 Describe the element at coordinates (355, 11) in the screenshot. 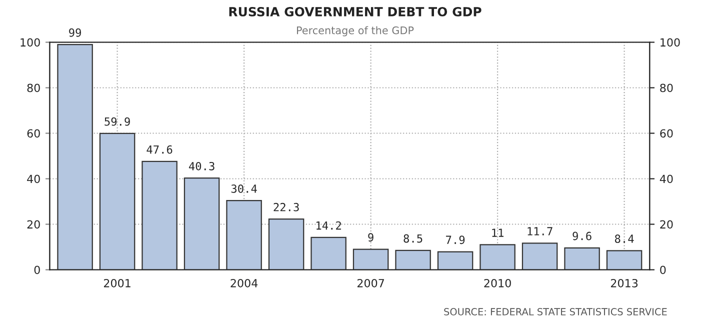

I see `chart-title: RUSSIA GOVERNMENT DEBT TO GDP` at that location.